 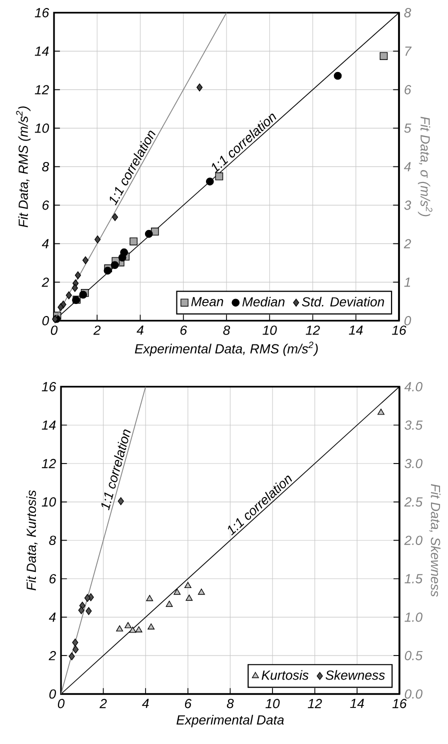 I want to click on x-axis-title: Experimental Data, RMS (m/s$^{2}$), so click(x=226, y=349).